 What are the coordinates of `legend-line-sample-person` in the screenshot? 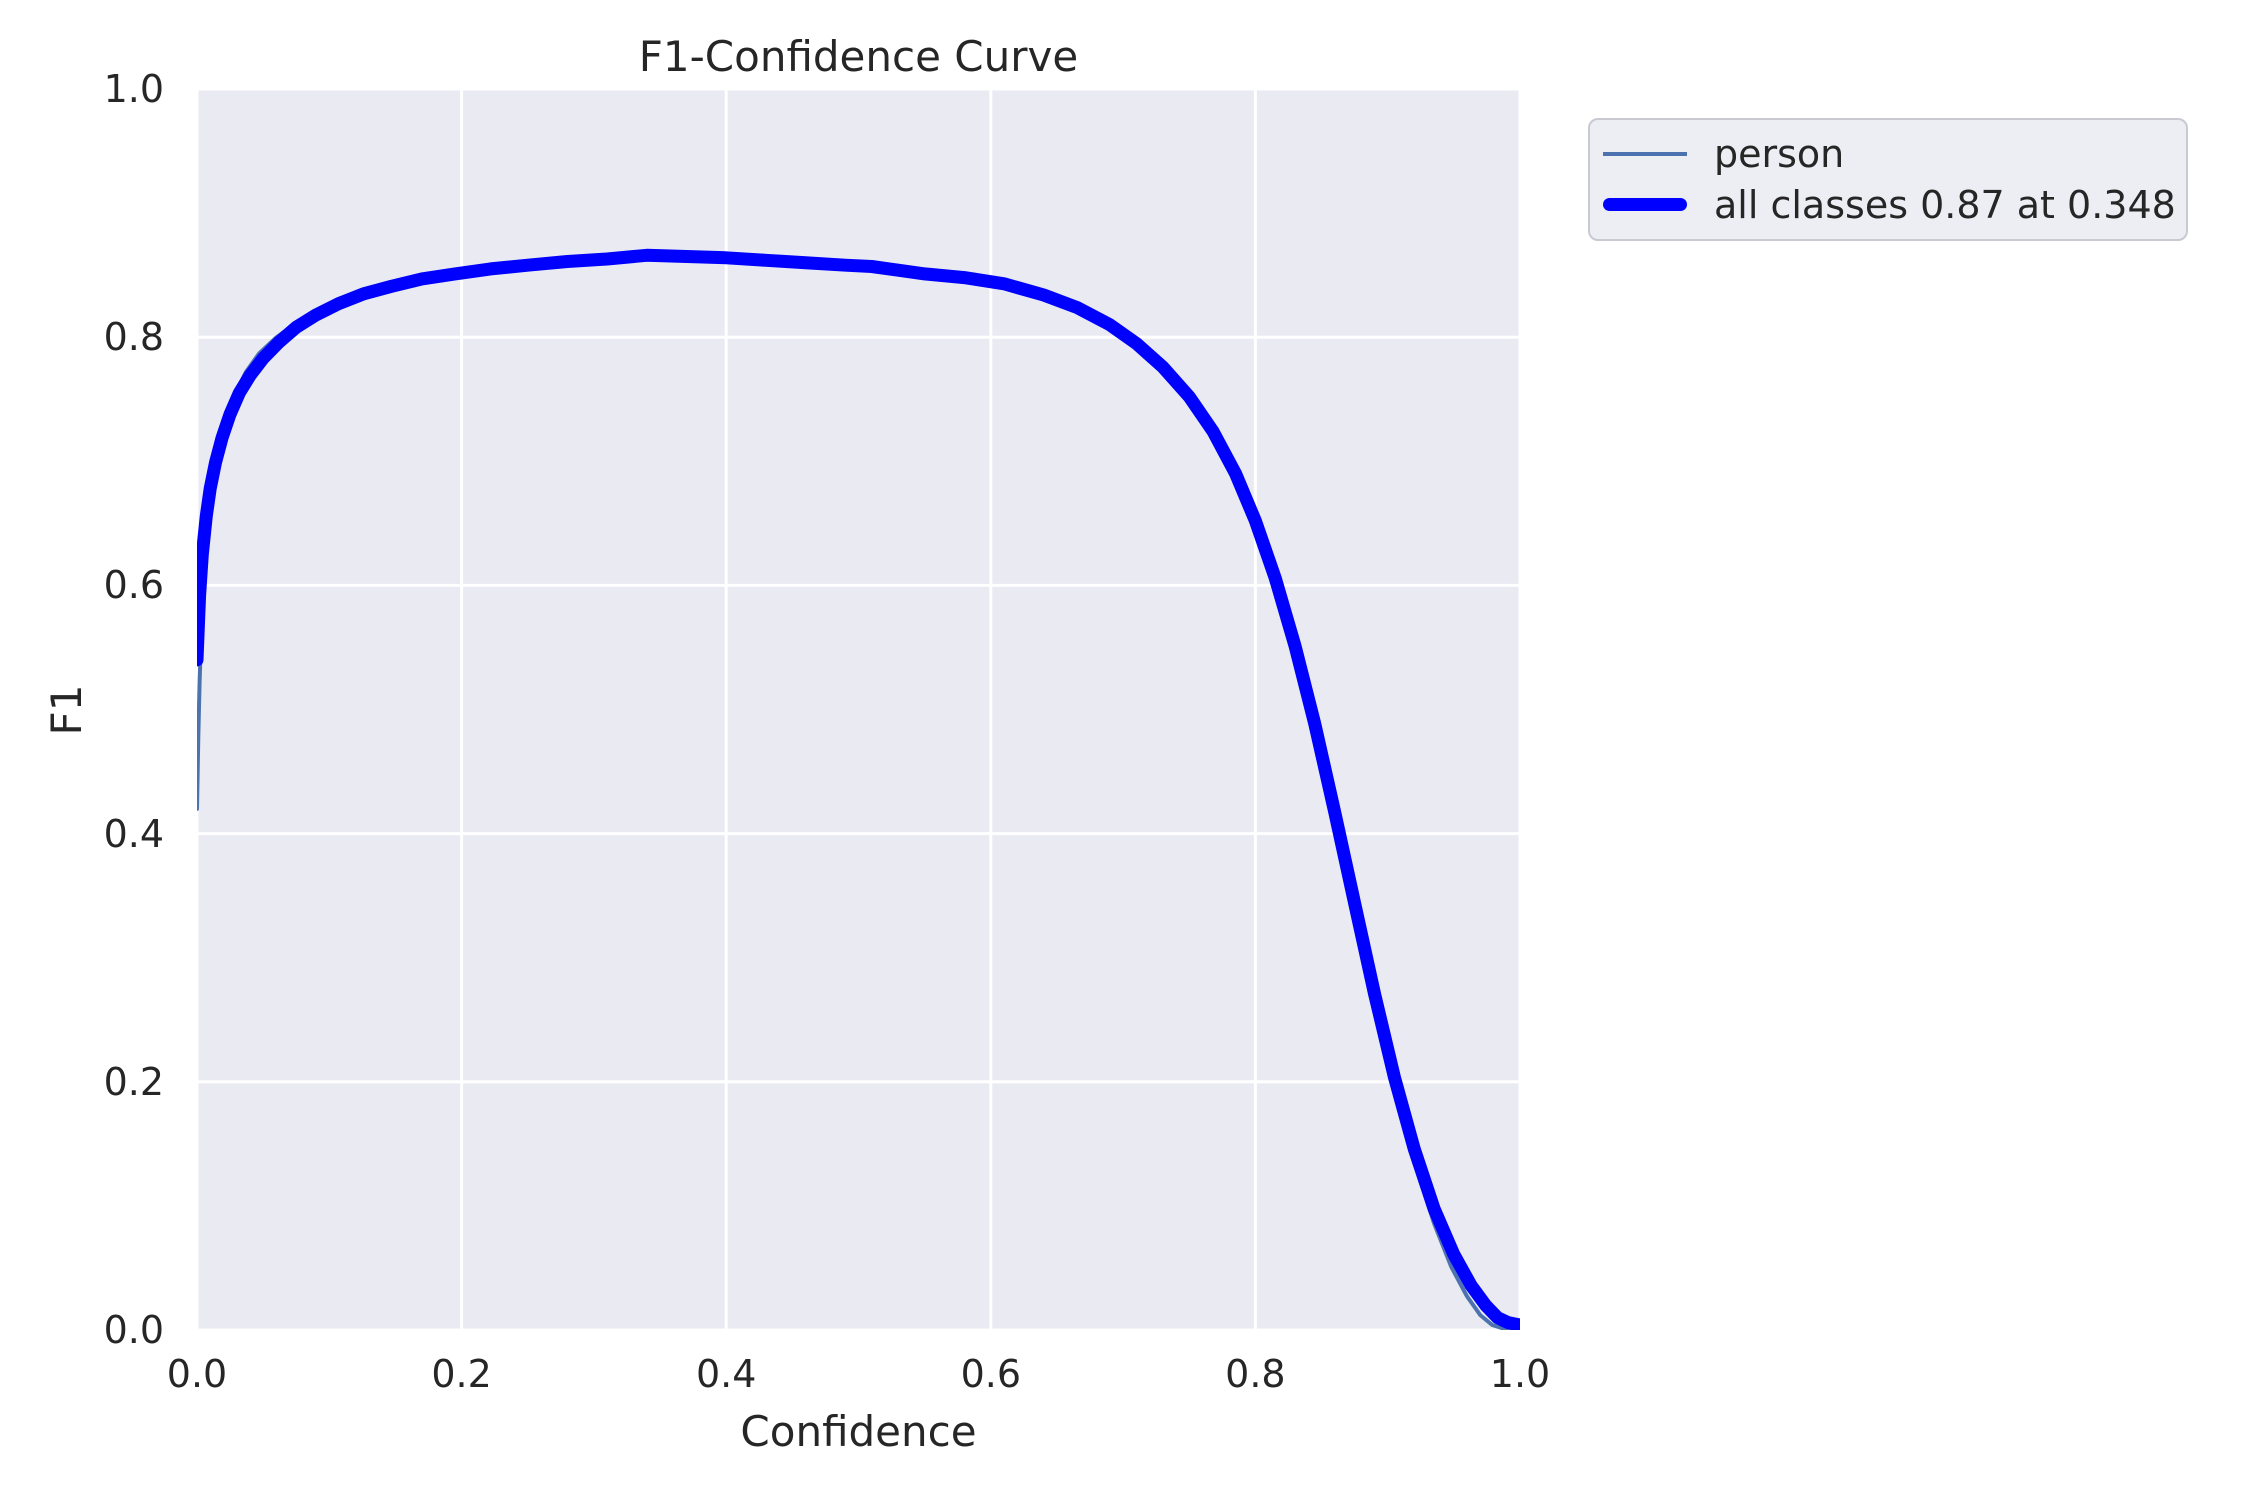 It's located at (1645, 154).